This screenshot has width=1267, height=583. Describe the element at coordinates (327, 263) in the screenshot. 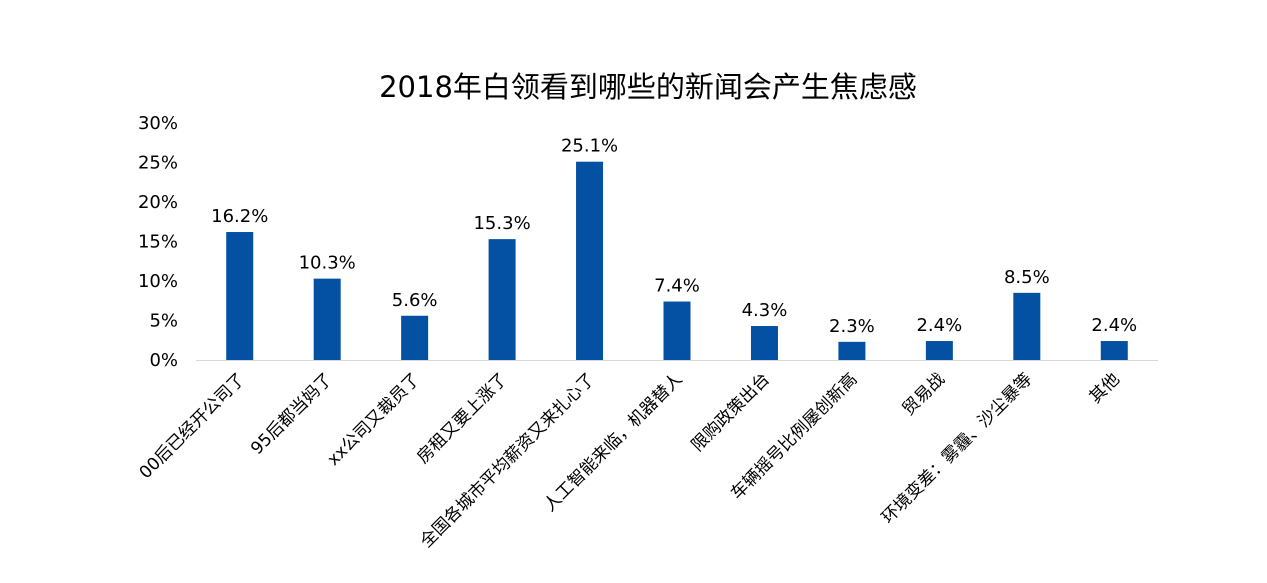

I see `data-label: 10.3%` at that location.